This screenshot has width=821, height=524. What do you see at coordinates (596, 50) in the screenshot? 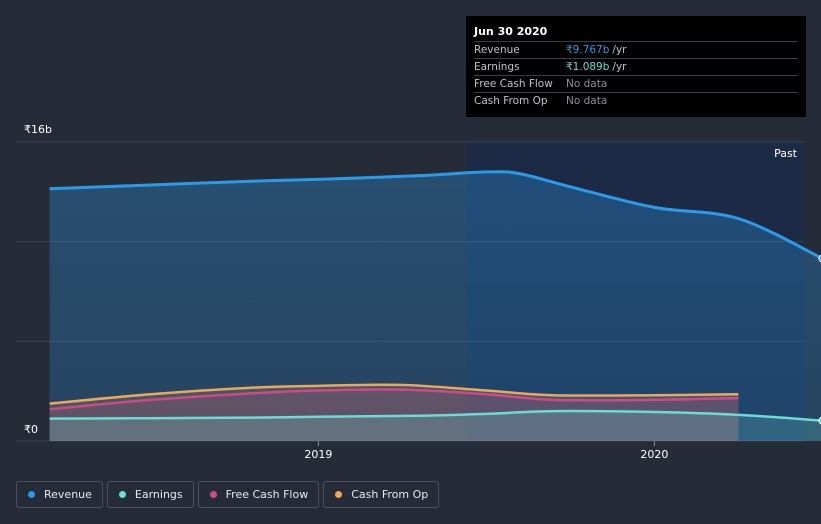
I see `tooltip-row-value: ₹9.767b/yr` at bounding box center [596, 50].